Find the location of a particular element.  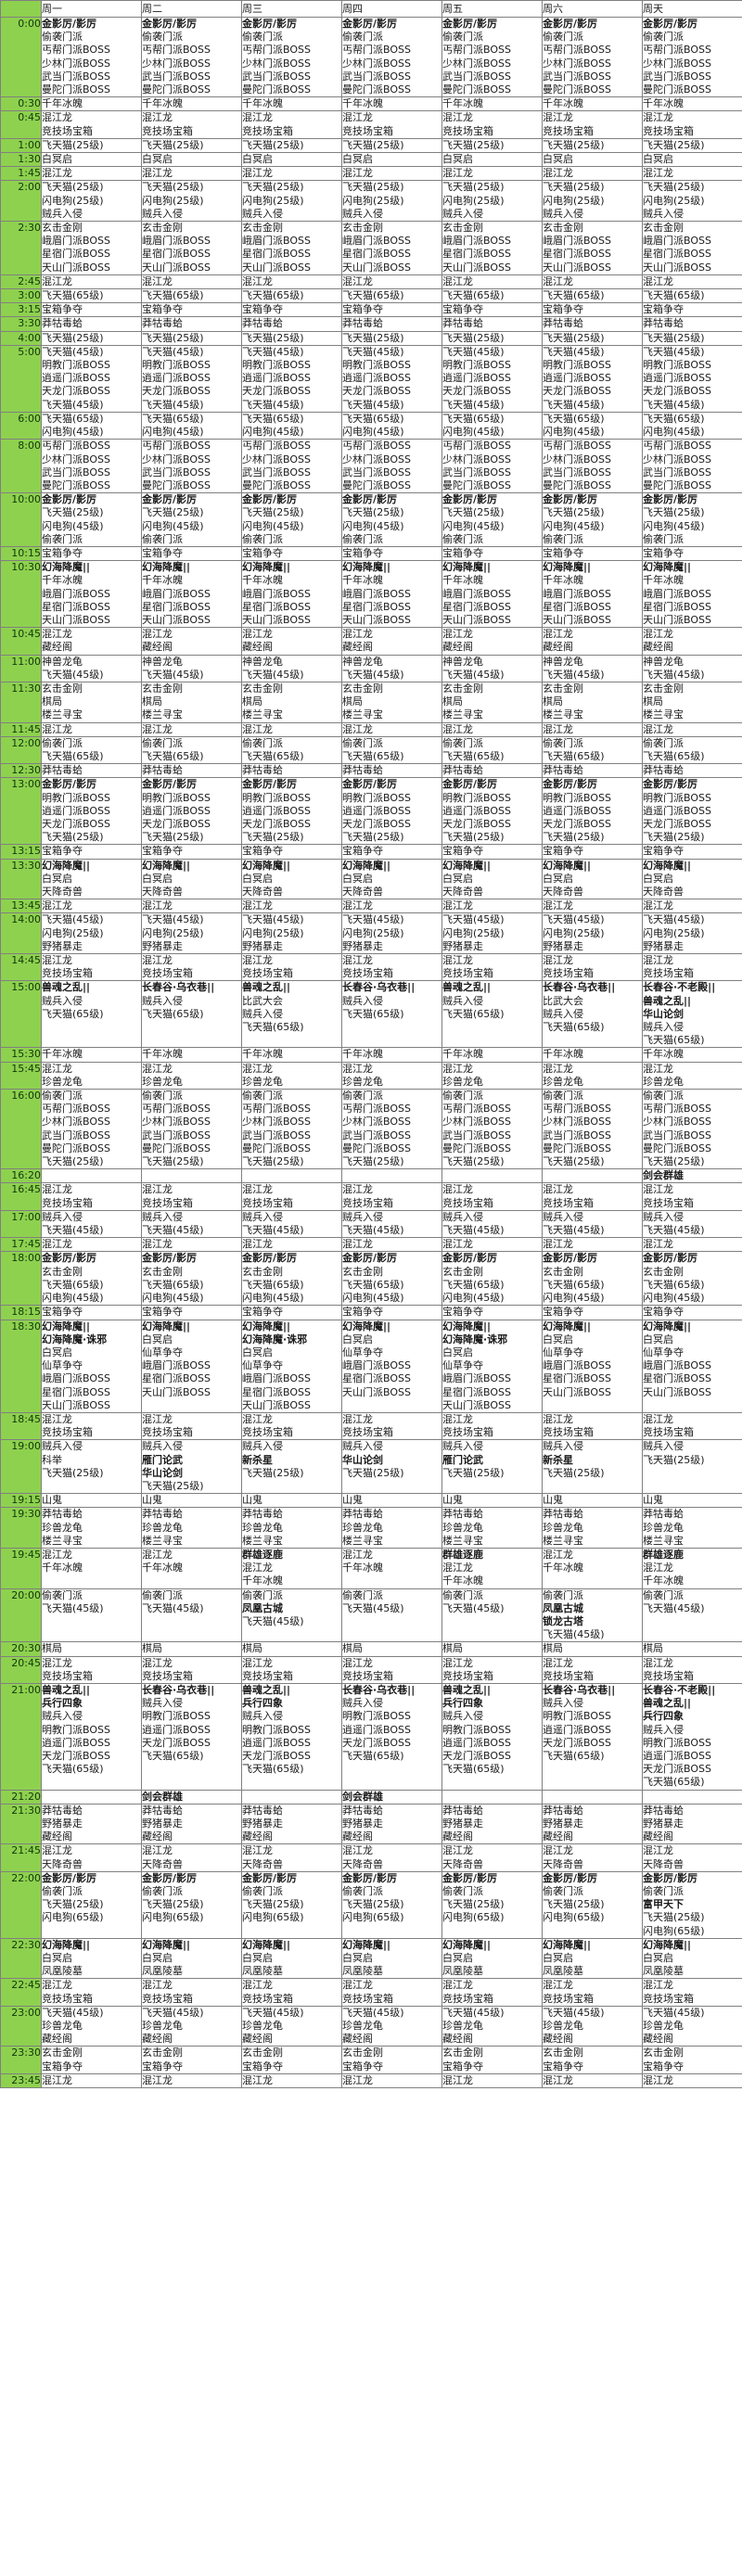

schedule-cell: 金影厉/影厉 飞天猫(25级) 闪电狗(45级) 偷袭门派 is located at coordinates (592, 519).